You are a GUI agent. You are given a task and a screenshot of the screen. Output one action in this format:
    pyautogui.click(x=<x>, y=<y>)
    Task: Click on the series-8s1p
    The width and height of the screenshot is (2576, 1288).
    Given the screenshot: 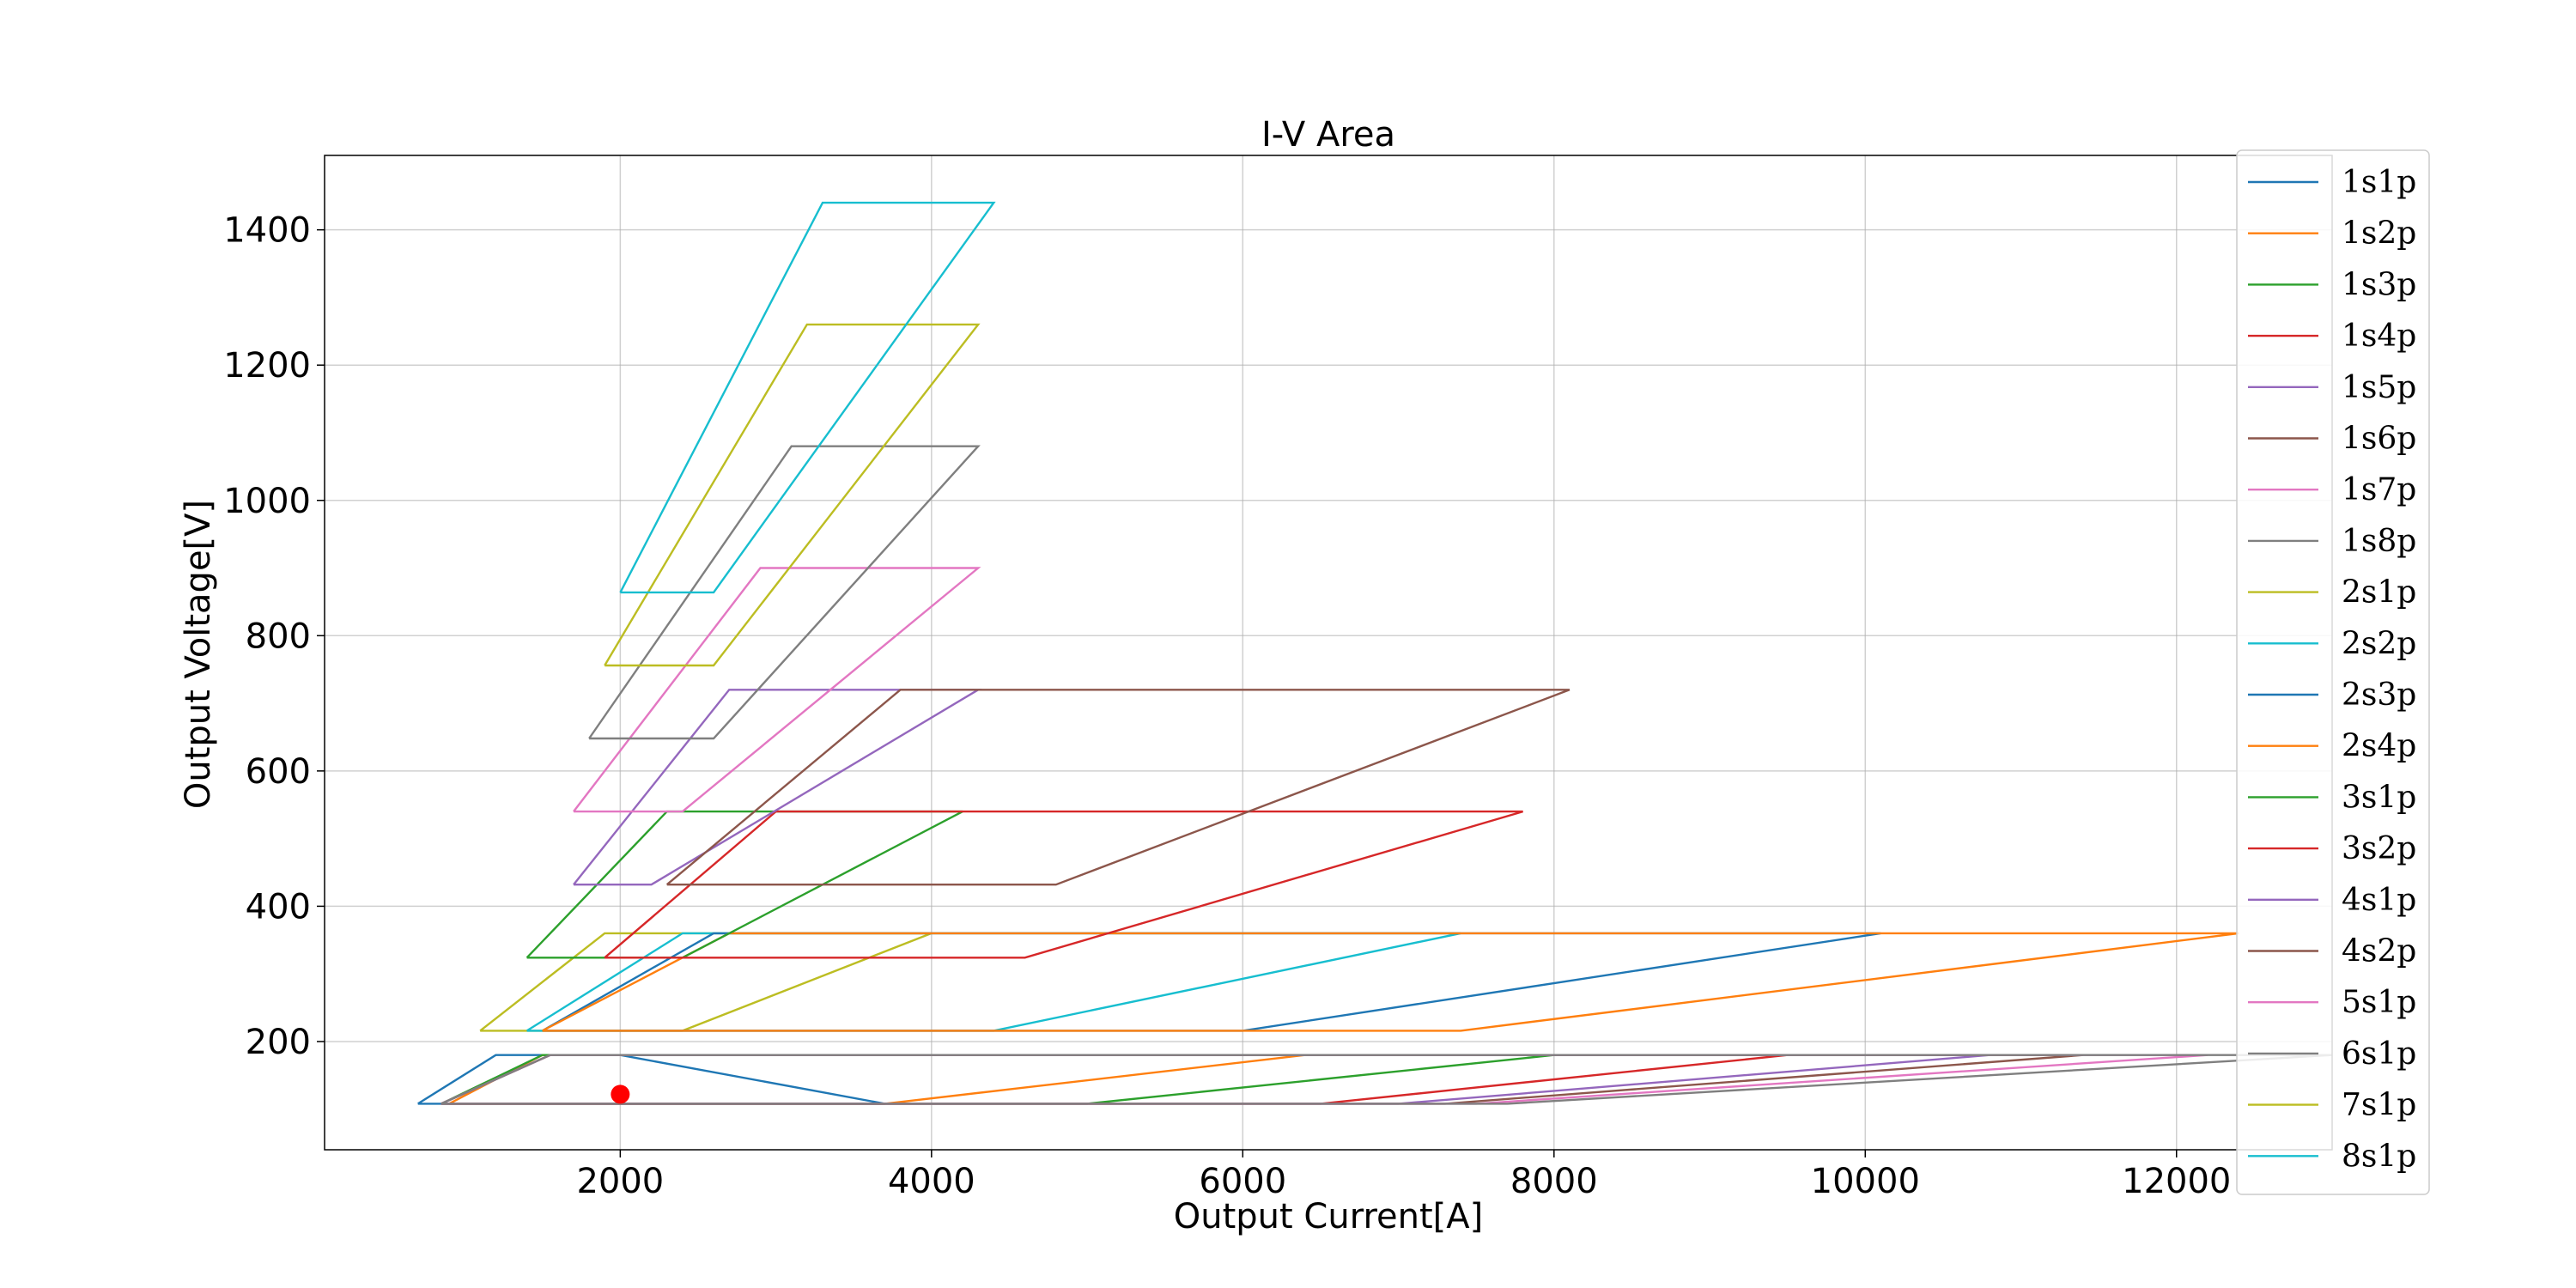 What is the action you would take?
    pyautogui.click(x=808, y=398)
    